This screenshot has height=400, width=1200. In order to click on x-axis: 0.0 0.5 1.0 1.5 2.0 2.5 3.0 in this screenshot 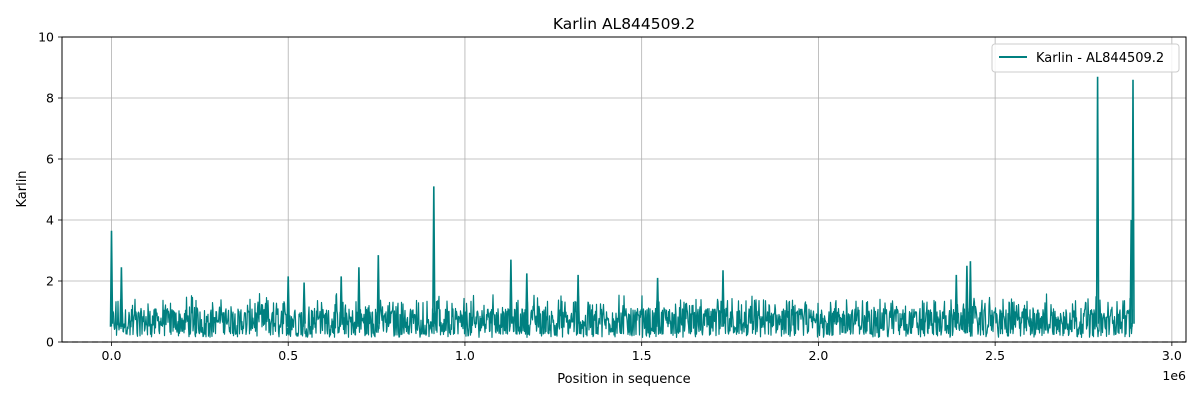, I will do `click(642, 352)`.